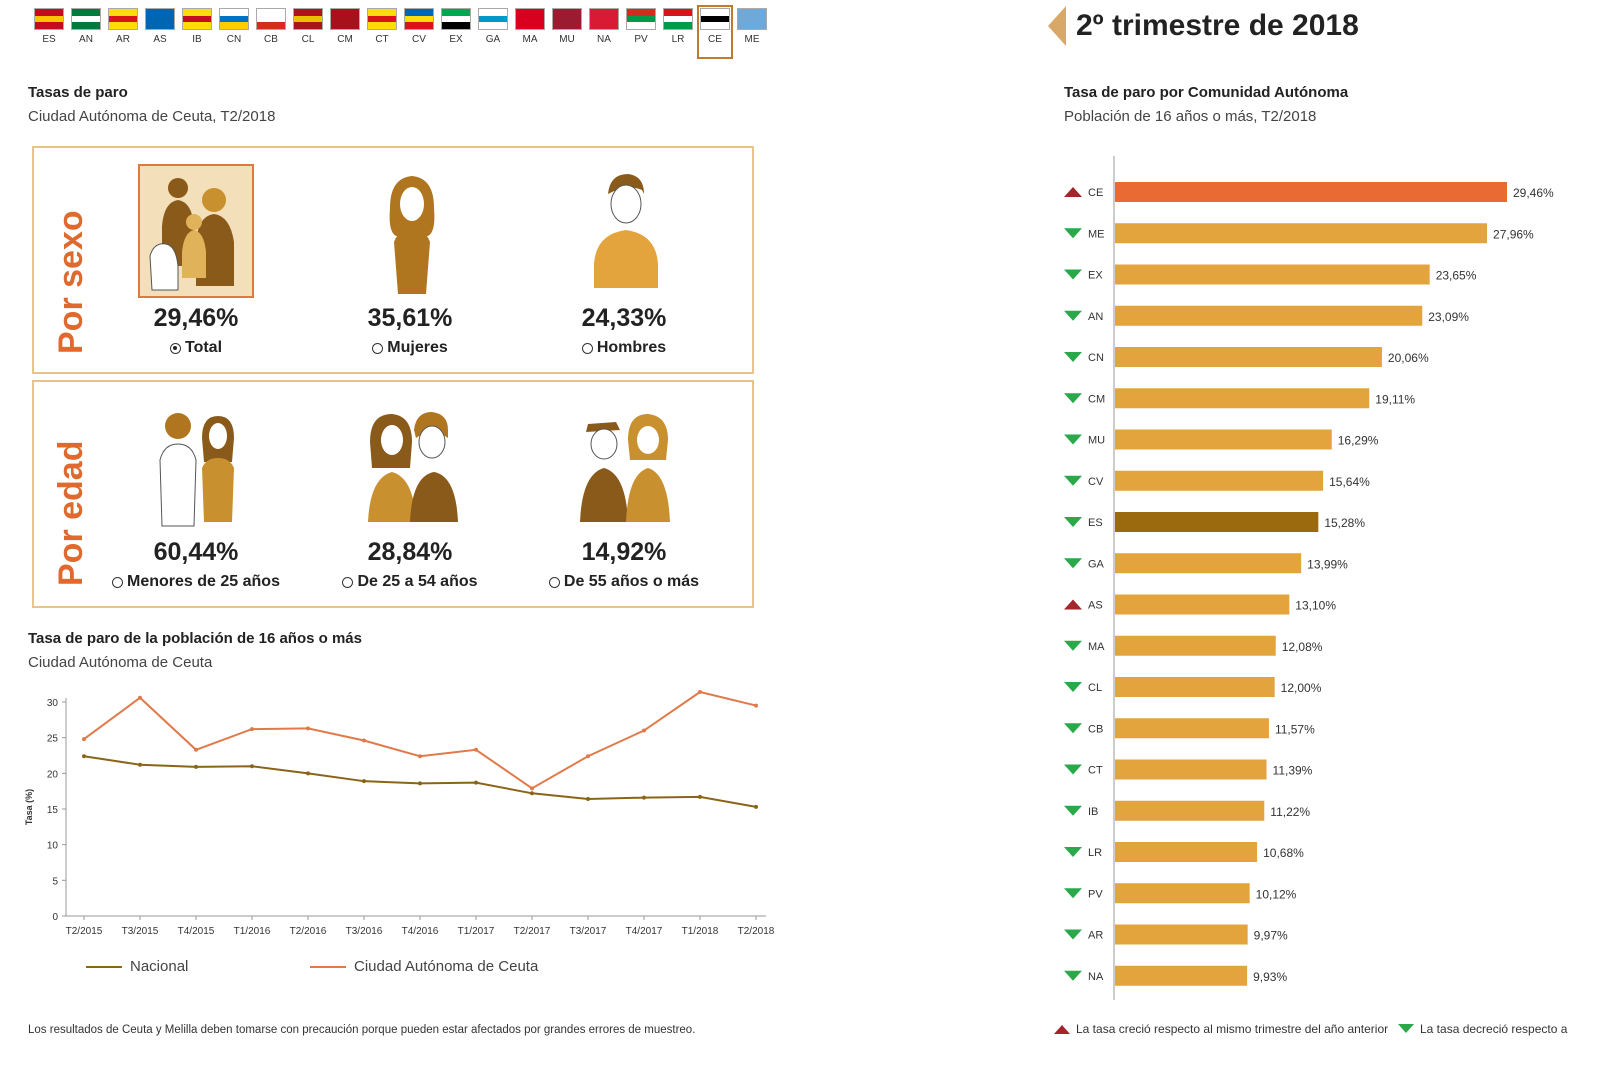 The width and height of the screenshot is (1600, 1066). What do you see at coordinates (1202, 604) in the screenshot?
I see `bar-as` at bounding box center [1202, 604].